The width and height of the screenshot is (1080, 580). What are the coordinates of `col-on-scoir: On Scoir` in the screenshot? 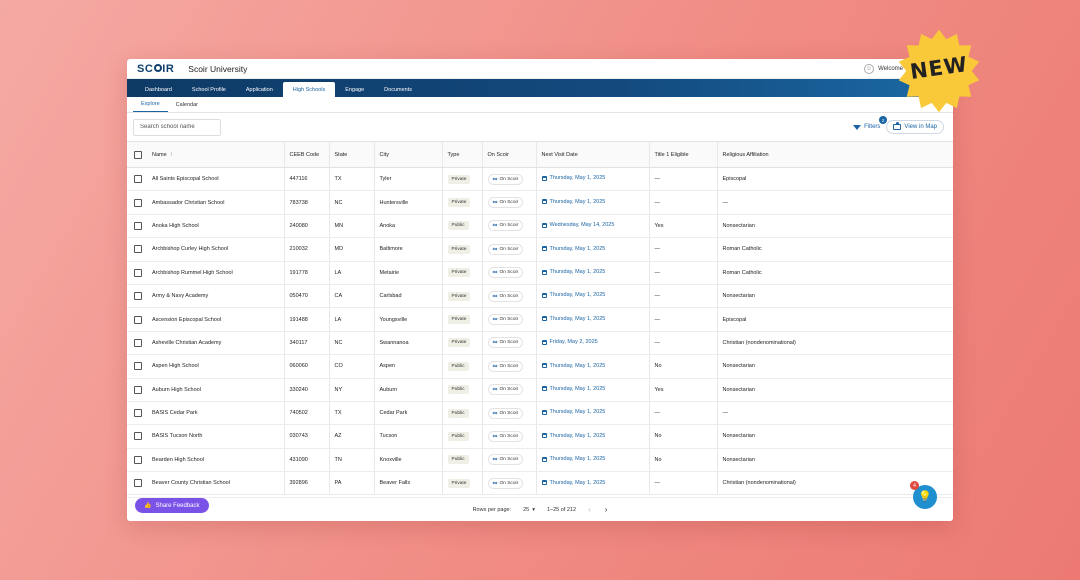 It's located at (509, 154).